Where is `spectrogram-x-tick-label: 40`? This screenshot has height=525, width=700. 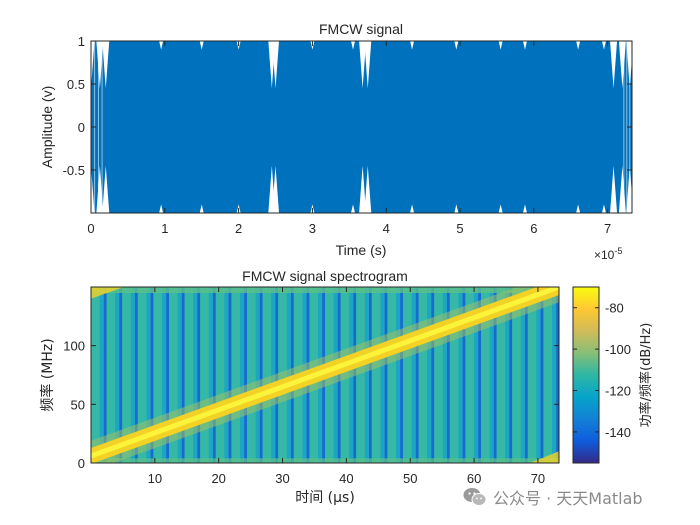 spectrogram-x-tick-label: 40 is located at coordinates (346, 478).